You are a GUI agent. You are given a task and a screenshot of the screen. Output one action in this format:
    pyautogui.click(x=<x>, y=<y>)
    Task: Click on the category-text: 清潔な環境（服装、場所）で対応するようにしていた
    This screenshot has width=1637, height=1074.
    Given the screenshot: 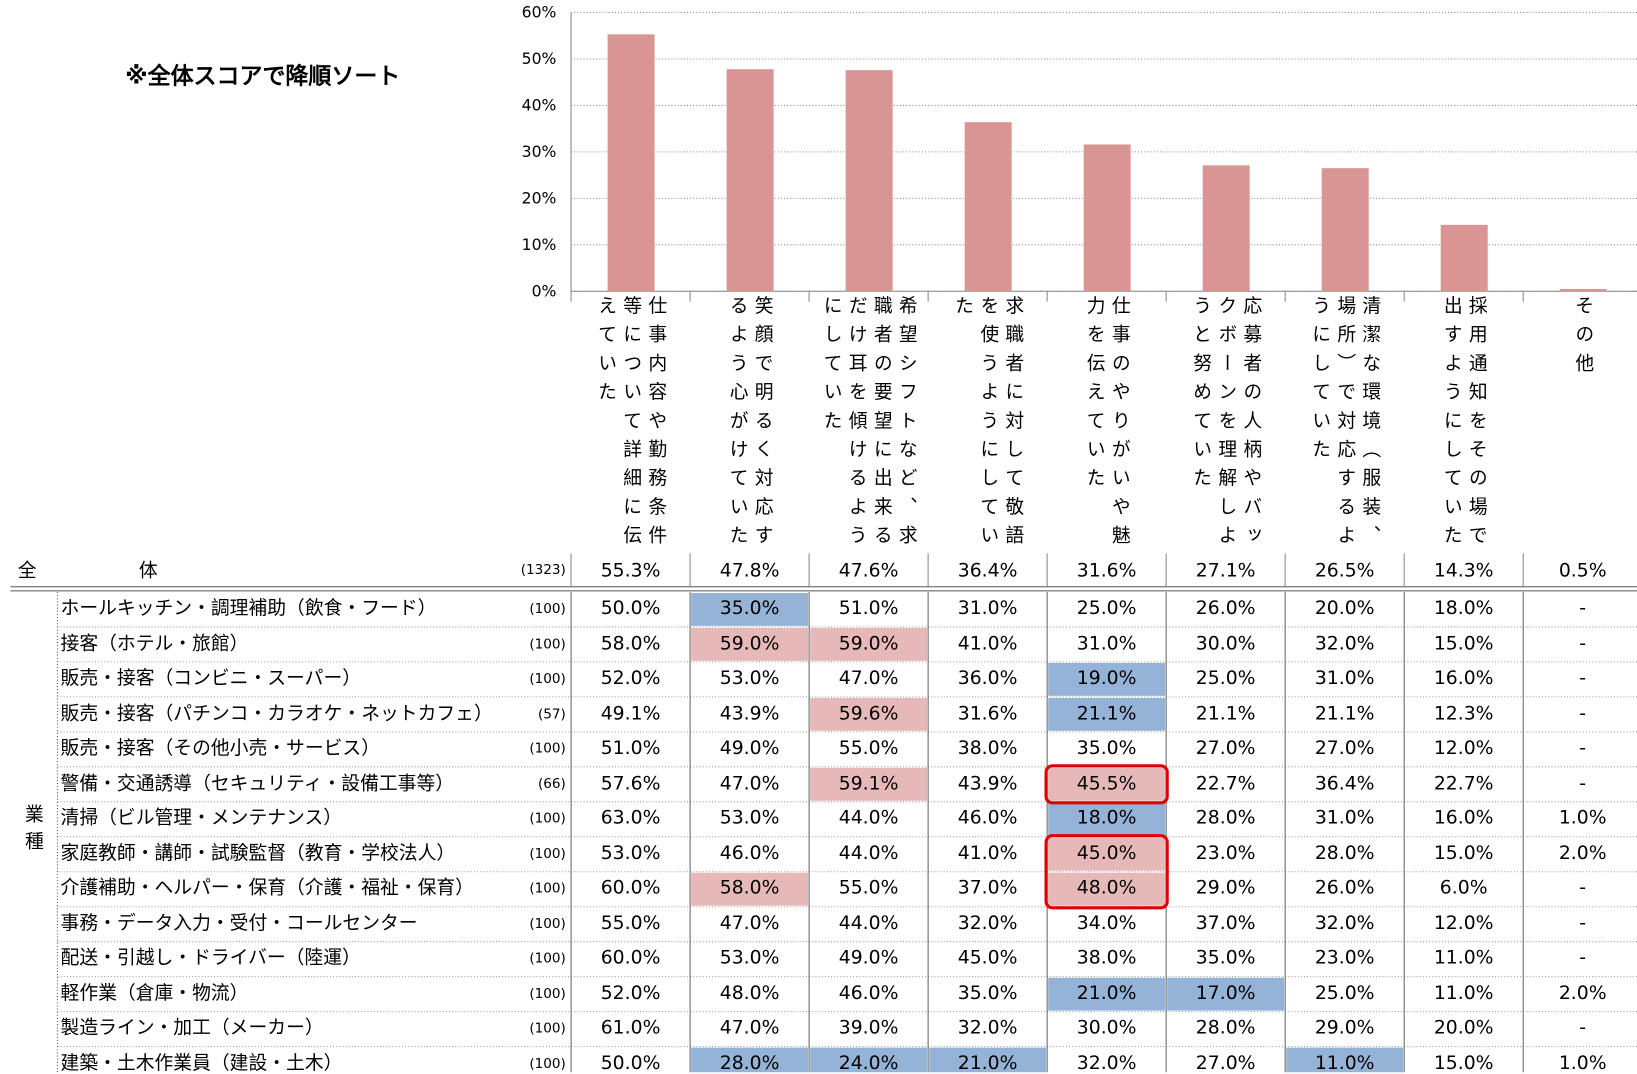 What is the action you would take?
    pyautogui.click(x=1345, y=424)
    